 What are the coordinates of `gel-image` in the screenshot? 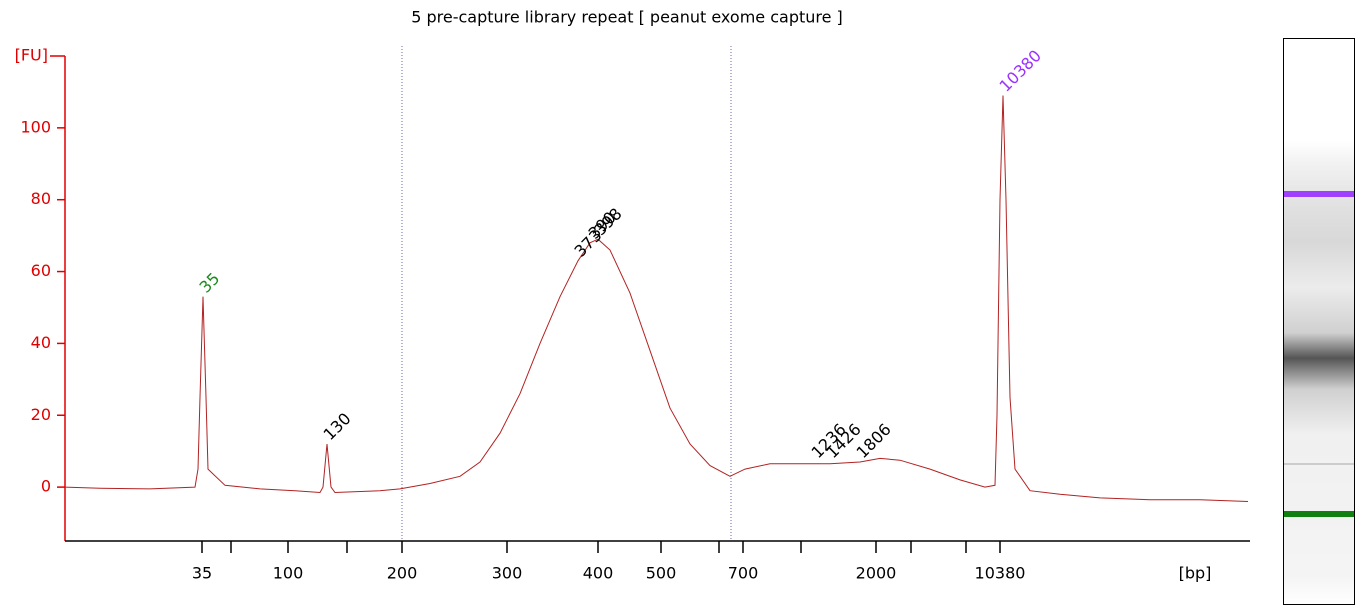 It's located at (1319, 321).